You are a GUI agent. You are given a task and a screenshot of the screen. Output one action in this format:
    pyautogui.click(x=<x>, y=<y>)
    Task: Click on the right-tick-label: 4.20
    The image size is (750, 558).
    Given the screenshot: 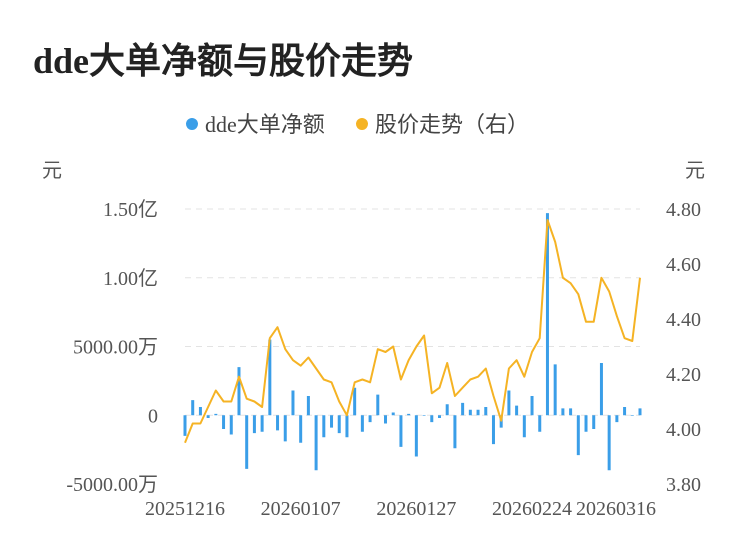 What is the action you would take?
    pyautogui.click(x=683, y=375)
    